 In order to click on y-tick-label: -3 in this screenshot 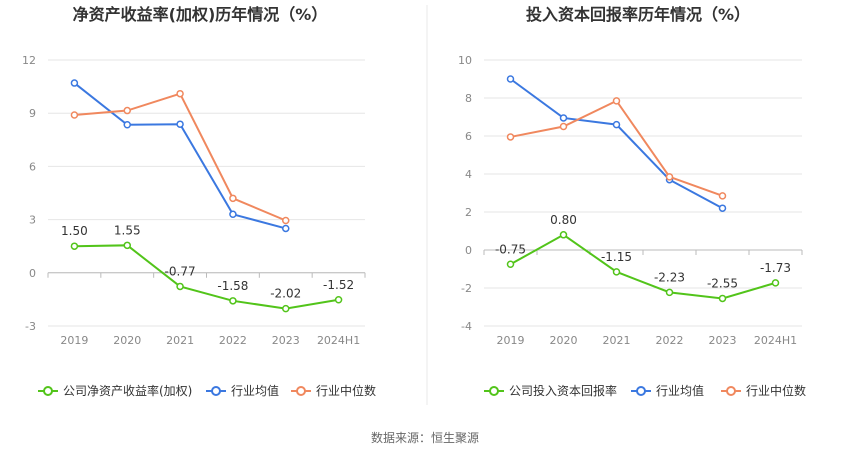, I will do `click(30, 326)`.